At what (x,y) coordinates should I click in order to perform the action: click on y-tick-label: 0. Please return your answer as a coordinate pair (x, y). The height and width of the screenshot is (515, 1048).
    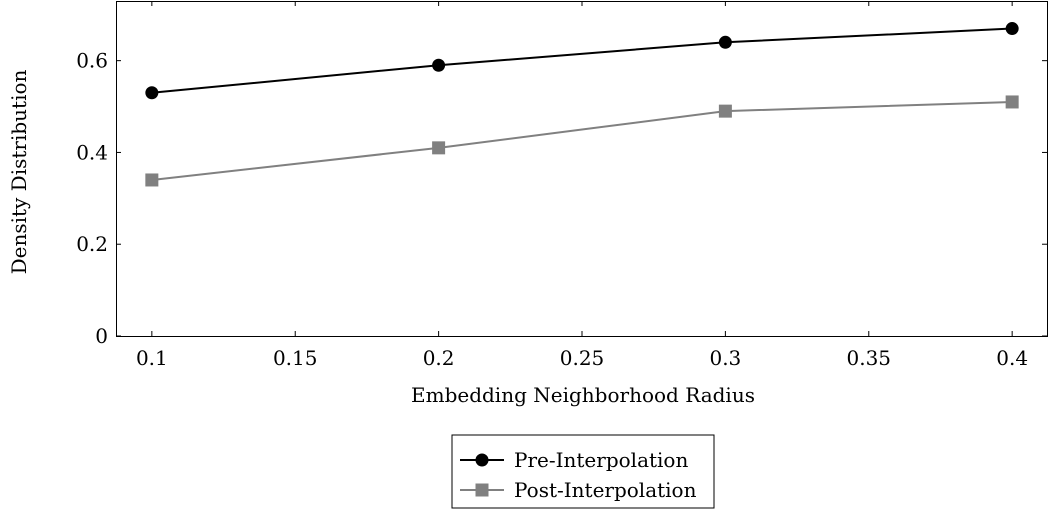
    Looking at the image, I should click on (101, 336).